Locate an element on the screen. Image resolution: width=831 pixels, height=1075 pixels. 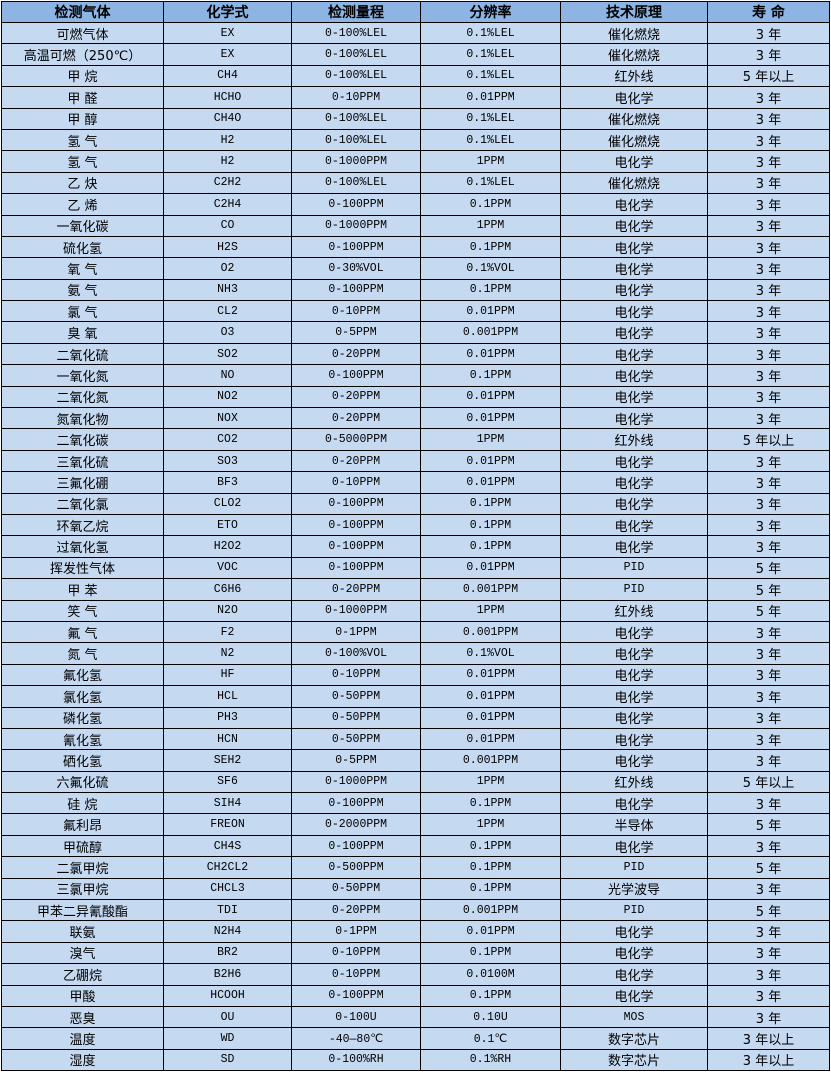
cell-gas: 硅 烷 is located at coordinates (82, 803).